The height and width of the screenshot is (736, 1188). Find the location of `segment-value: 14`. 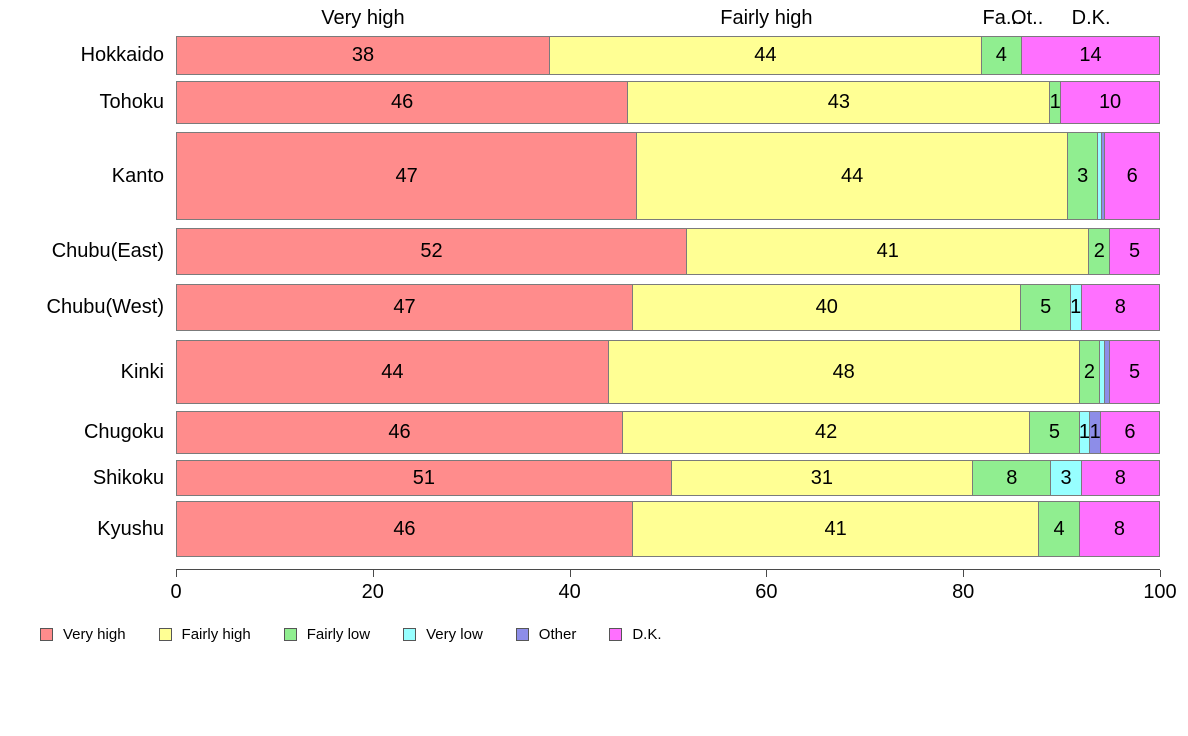

segment-value: 14 is located at coordinates (1090, 55).